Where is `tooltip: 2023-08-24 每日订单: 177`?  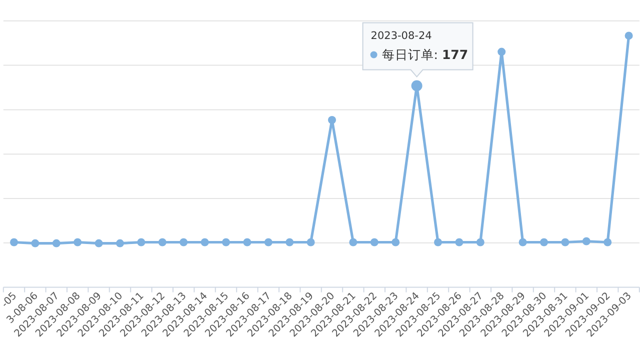
tooltip: 2023-08-24 每日订单: 177 is located at coordinates (418, 50).